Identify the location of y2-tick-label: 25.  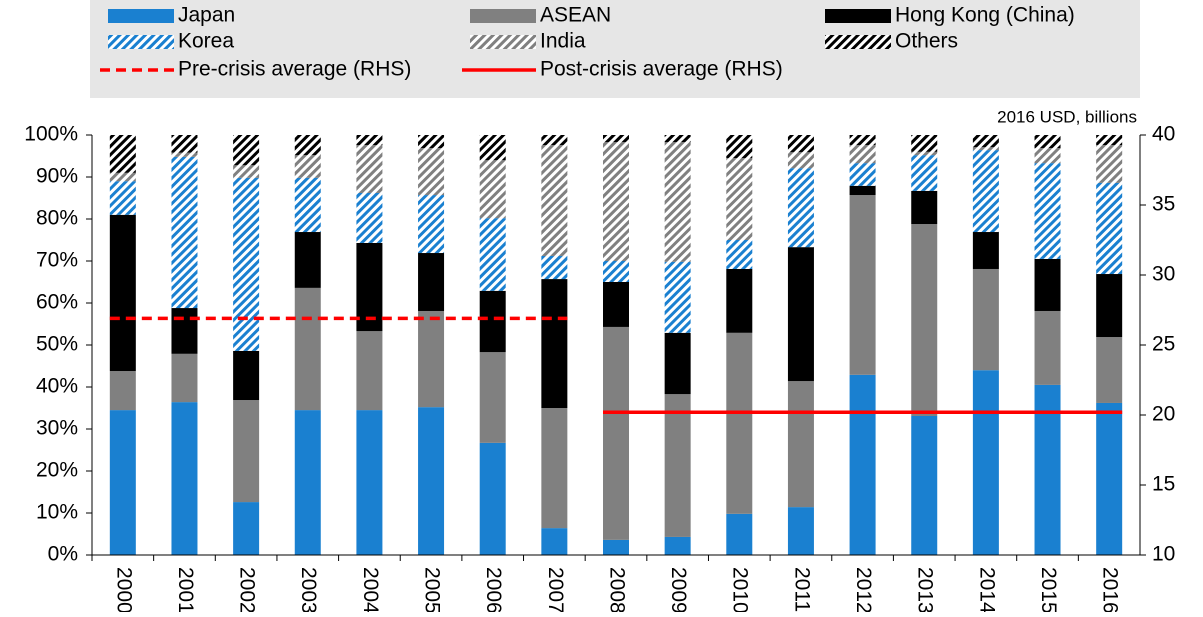
(1163, 344).